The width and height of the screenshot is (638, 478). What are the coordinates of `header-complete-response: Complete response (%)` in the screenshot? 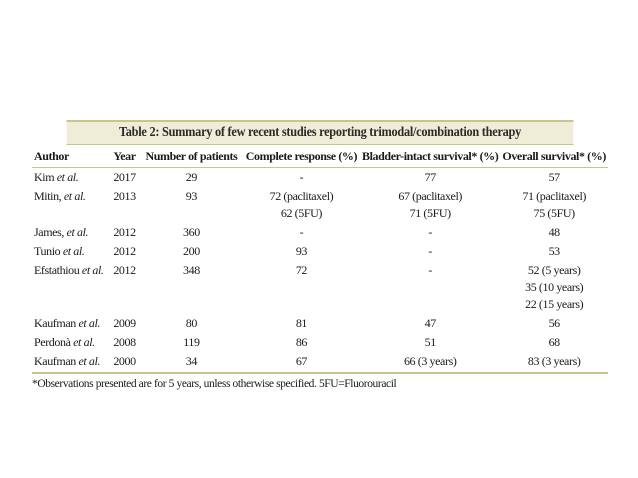 It's located at (301, 156).